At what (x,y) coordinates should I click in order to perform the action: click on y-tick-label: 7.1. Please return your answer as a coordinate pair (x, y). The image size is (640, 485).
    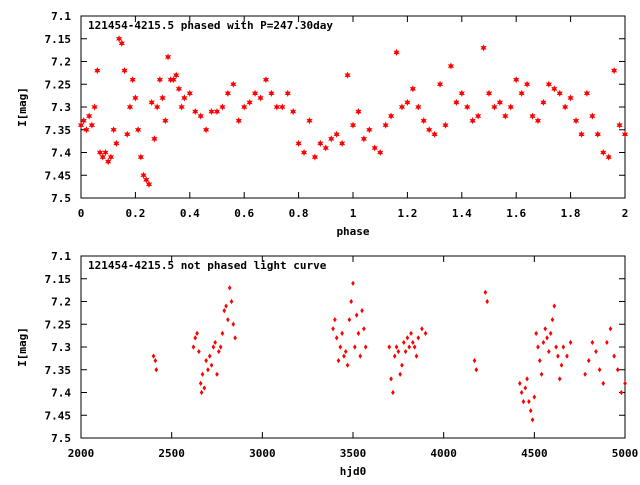
    Looking at the image, I should click on (61, 256).